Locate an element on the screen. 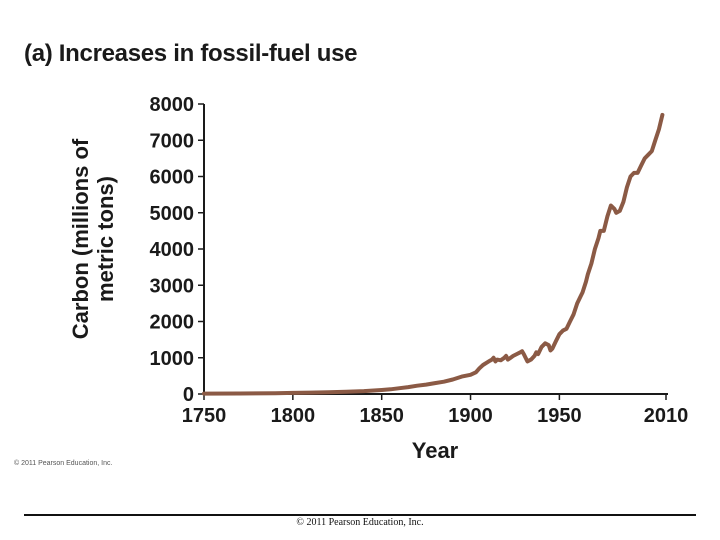 This screenshot has height=540, width=720. chart-title: (a) Increases in fossil-fuel use is located at coordinates (191, 53).